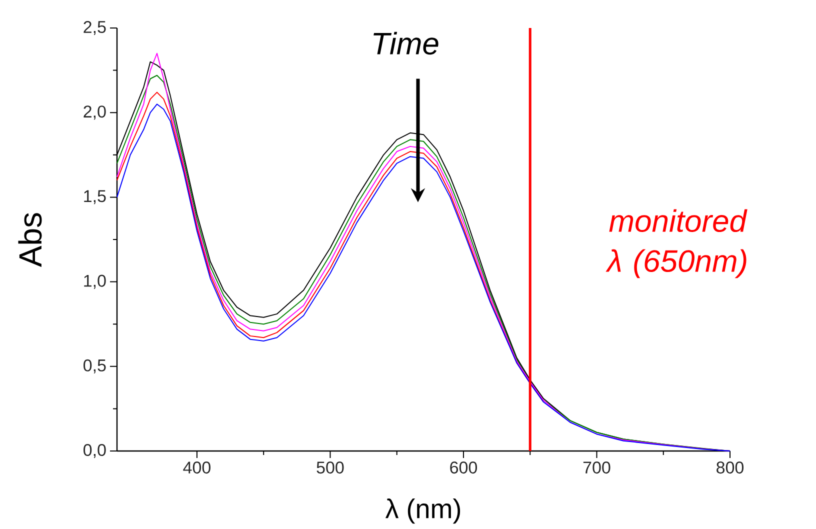 This screenshot has height=529, width=816. I want to click on x-tick-label: 700, so click(596, 468).